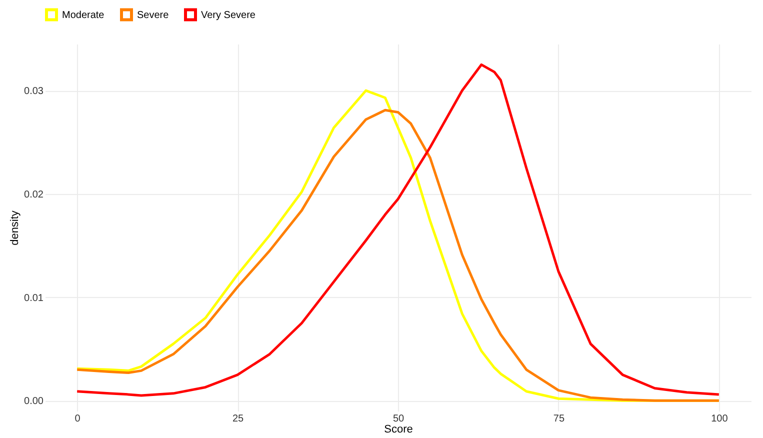  I want to click on y-tick-label: 0.03, so click(34, 92).